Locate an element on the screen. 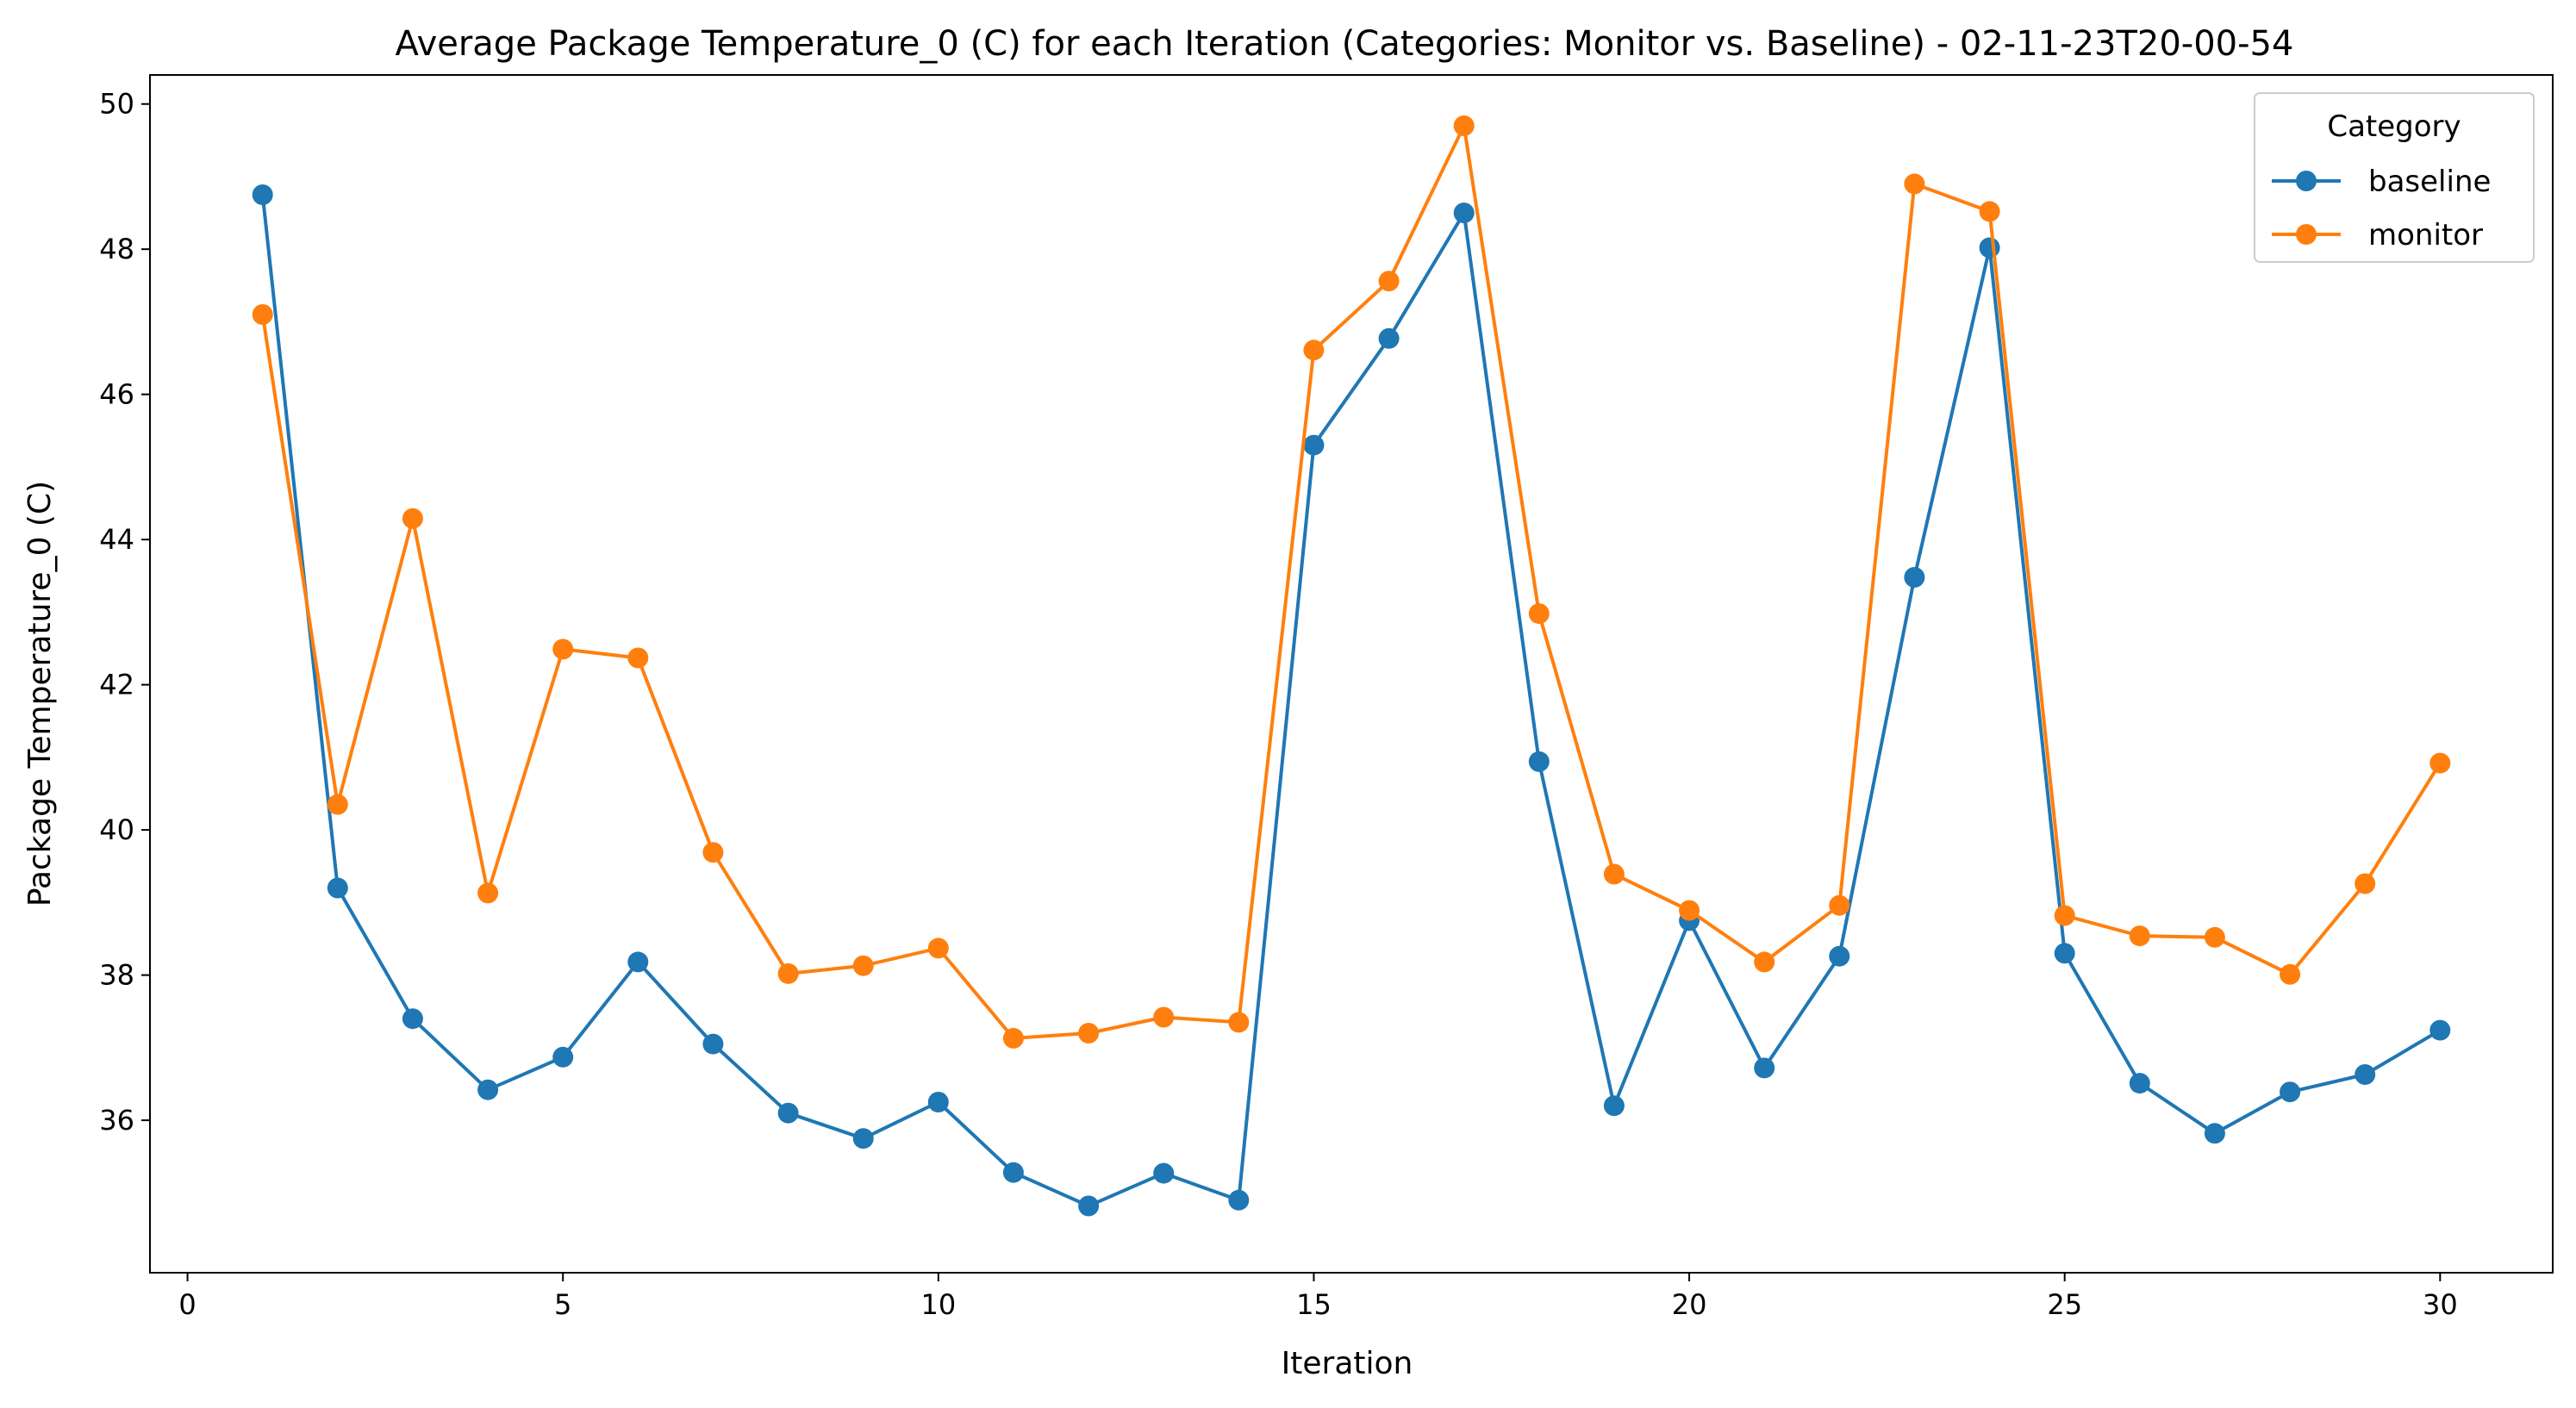 The height and width of the screenshot is (1408, 2576). legend-marker-monitor is located at coordinates (2306, 234).